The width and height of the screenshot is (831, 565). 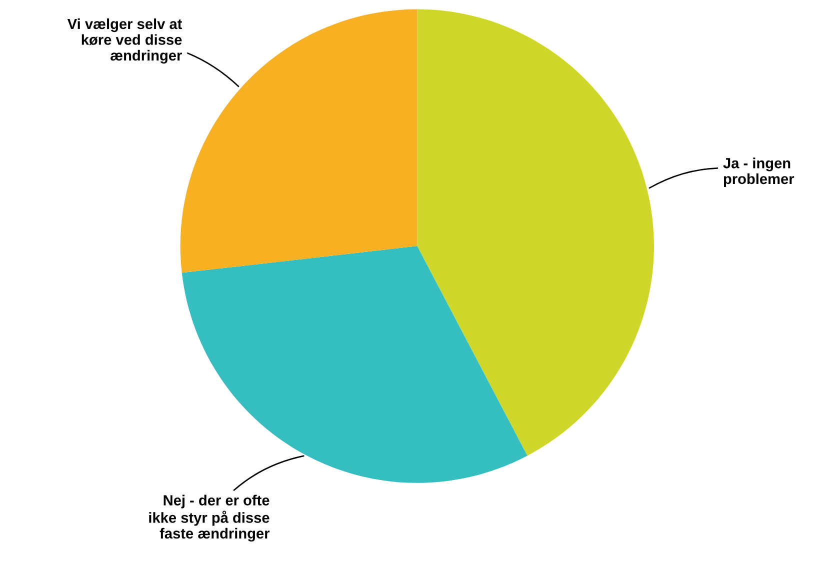 What do you see at coordinates (209, 518) in the screenshot?
I see `slice-label: Nej - der er ofte ikke styr på disse faste ændringer` at bounding box center [209, 518].